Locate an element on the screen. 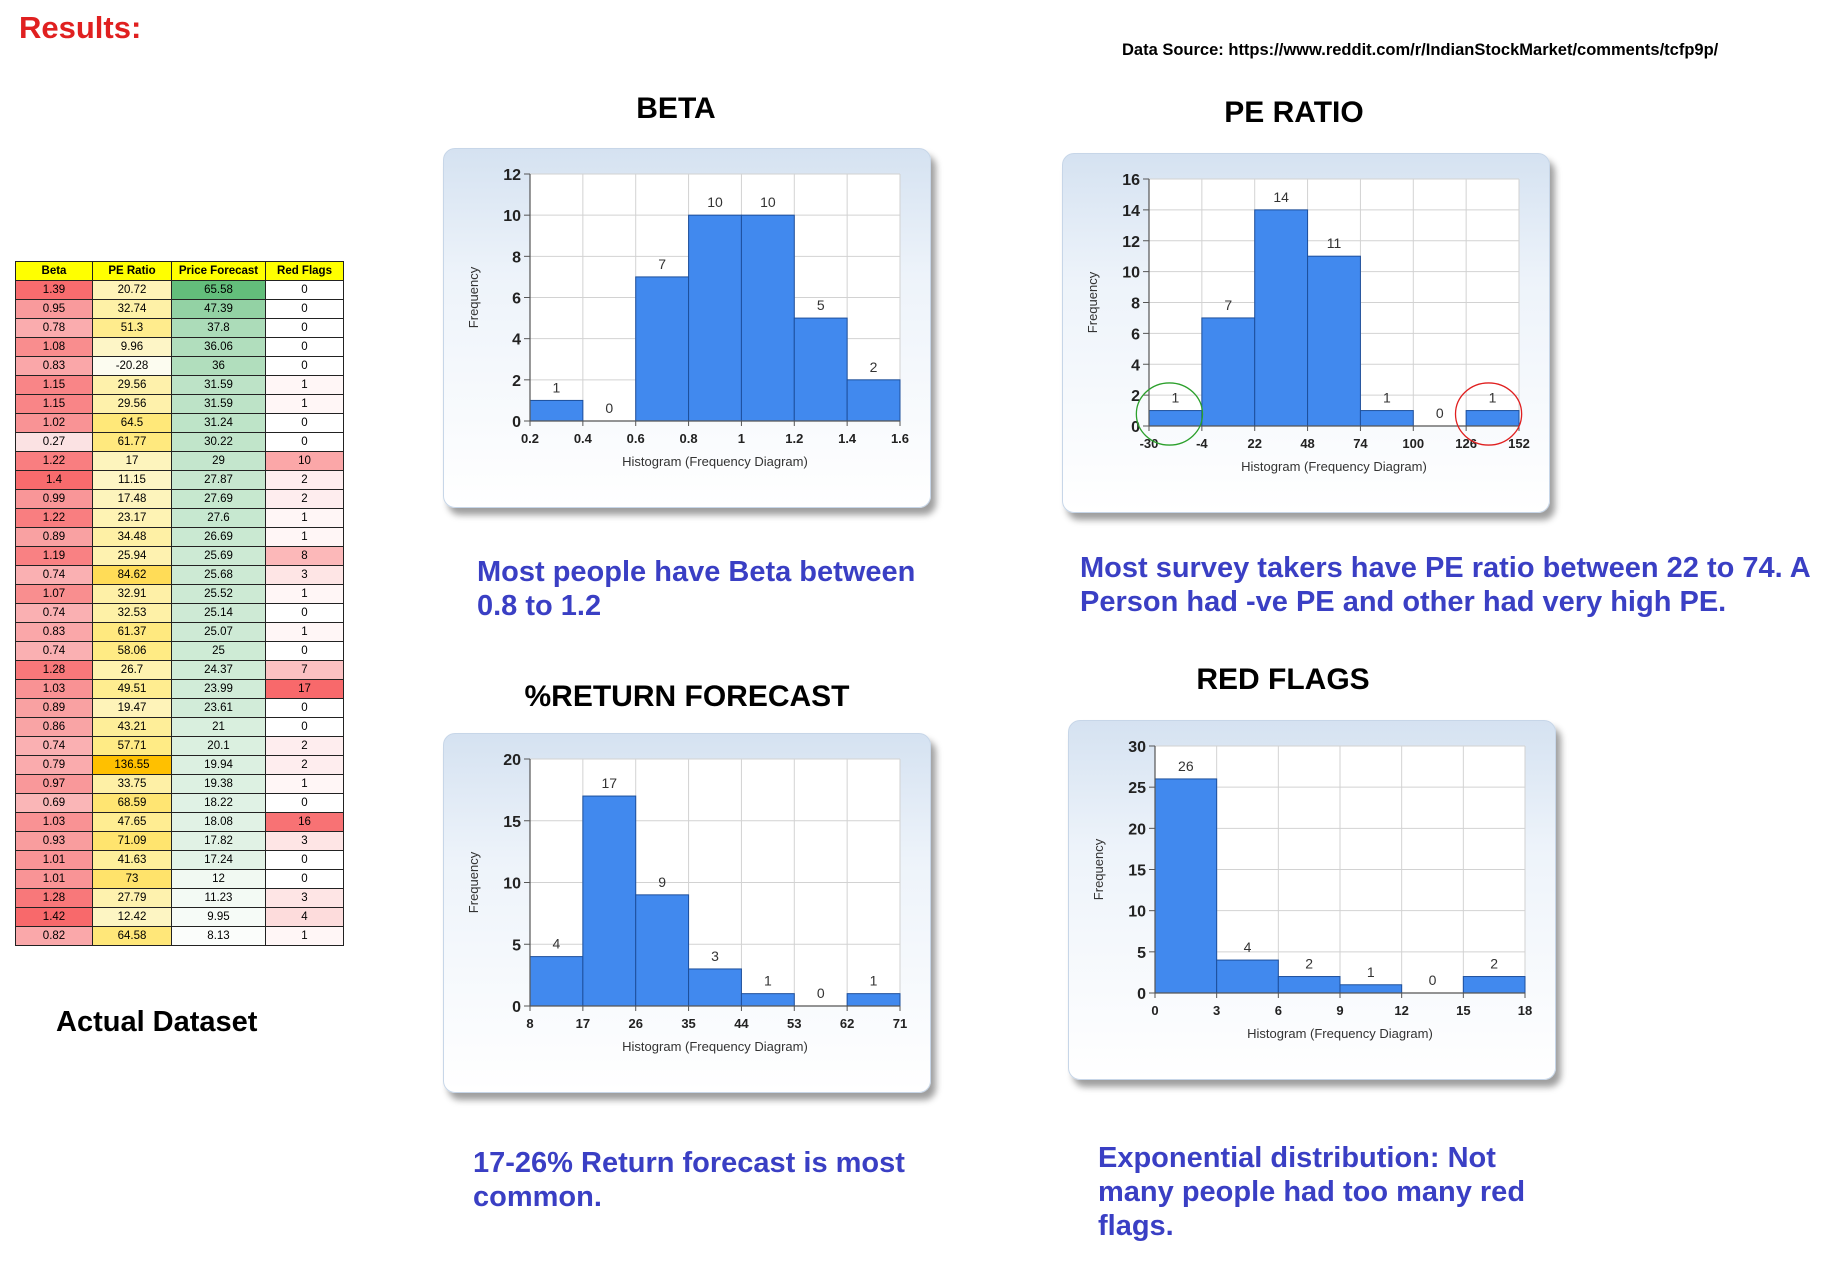  x-tick-label: 62 is located at coordinates (847, 1023).